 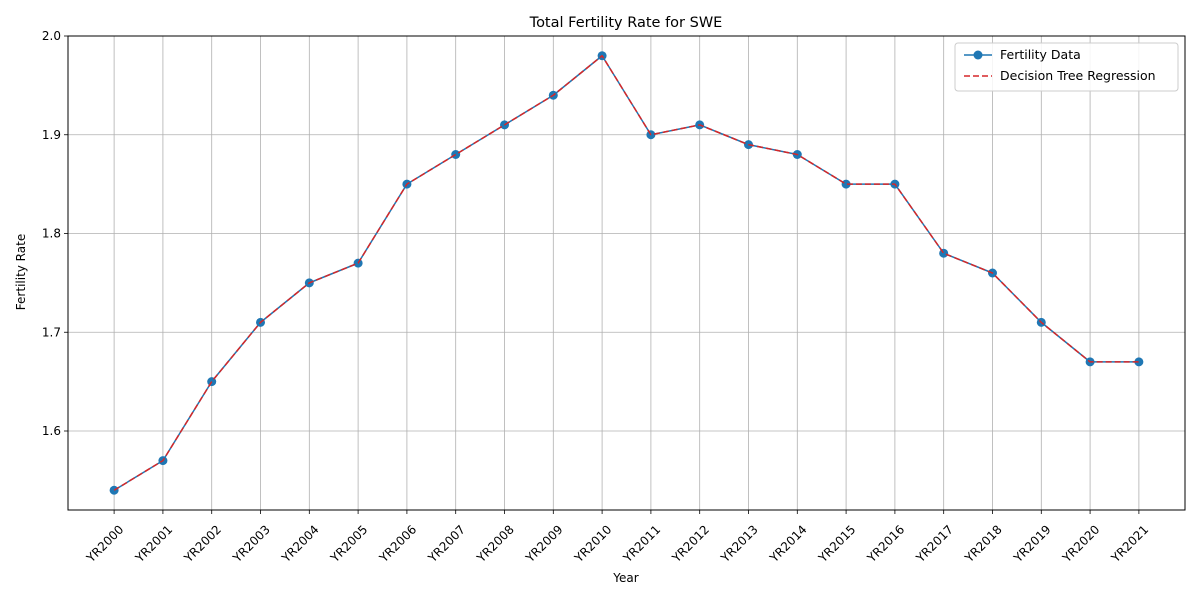 I want to click on legend: Fertility Data Decision Tree Regression, so click(x=1066, y=67).